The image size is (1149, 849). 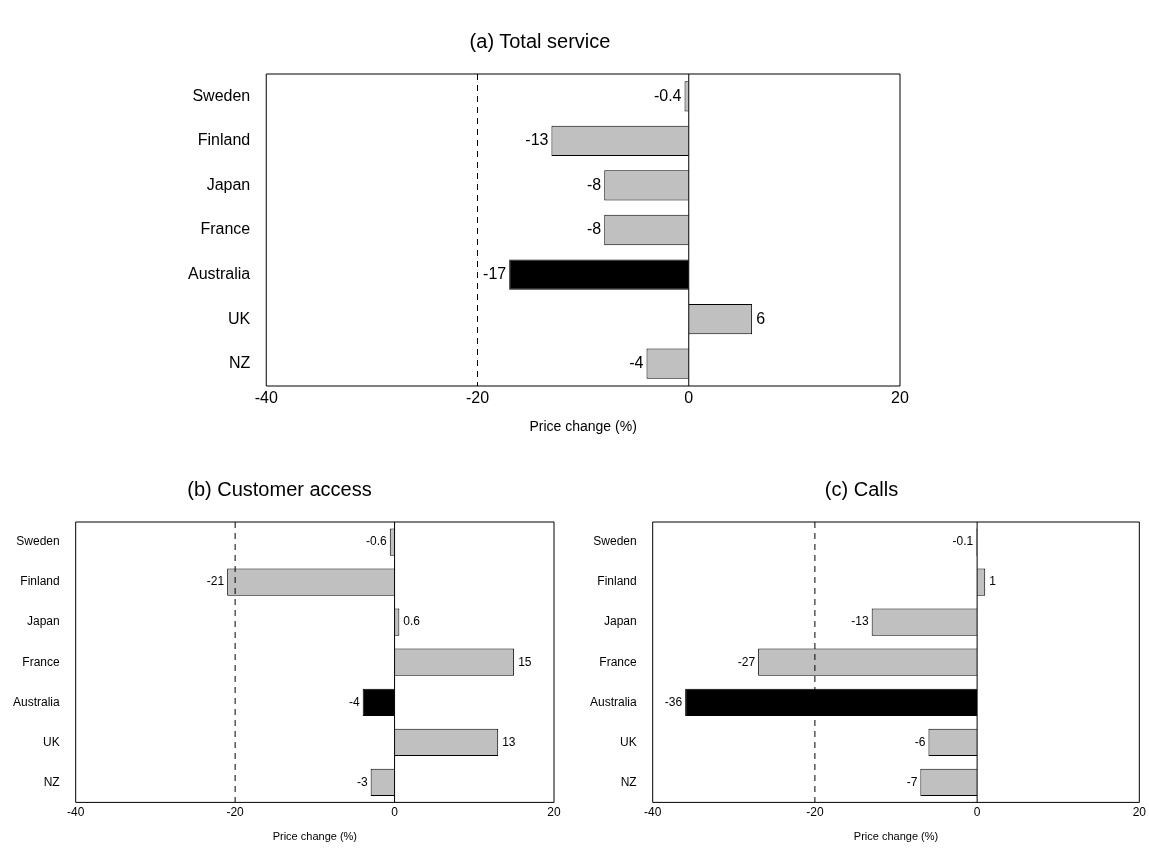 I want to click on data-label: -6, so click(x=920, y=741).